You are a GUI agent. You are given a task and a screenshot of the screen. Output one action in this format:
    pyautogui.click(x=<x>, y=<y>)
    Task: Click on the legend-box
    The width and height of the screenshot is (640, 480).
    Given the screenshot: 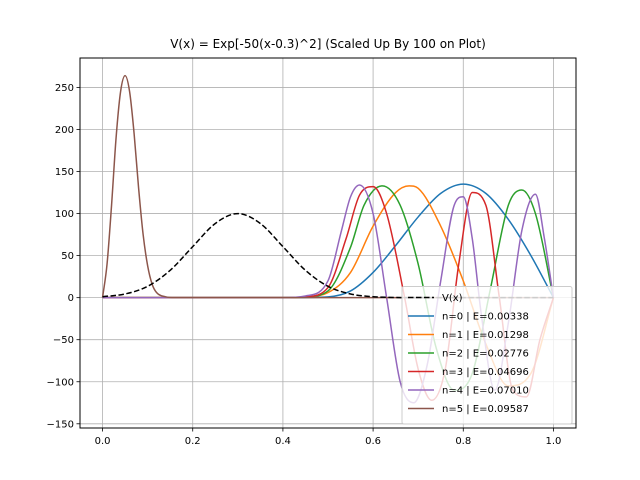 What is the action you would take?
    pyautogui.click(x=487, y=355)
    